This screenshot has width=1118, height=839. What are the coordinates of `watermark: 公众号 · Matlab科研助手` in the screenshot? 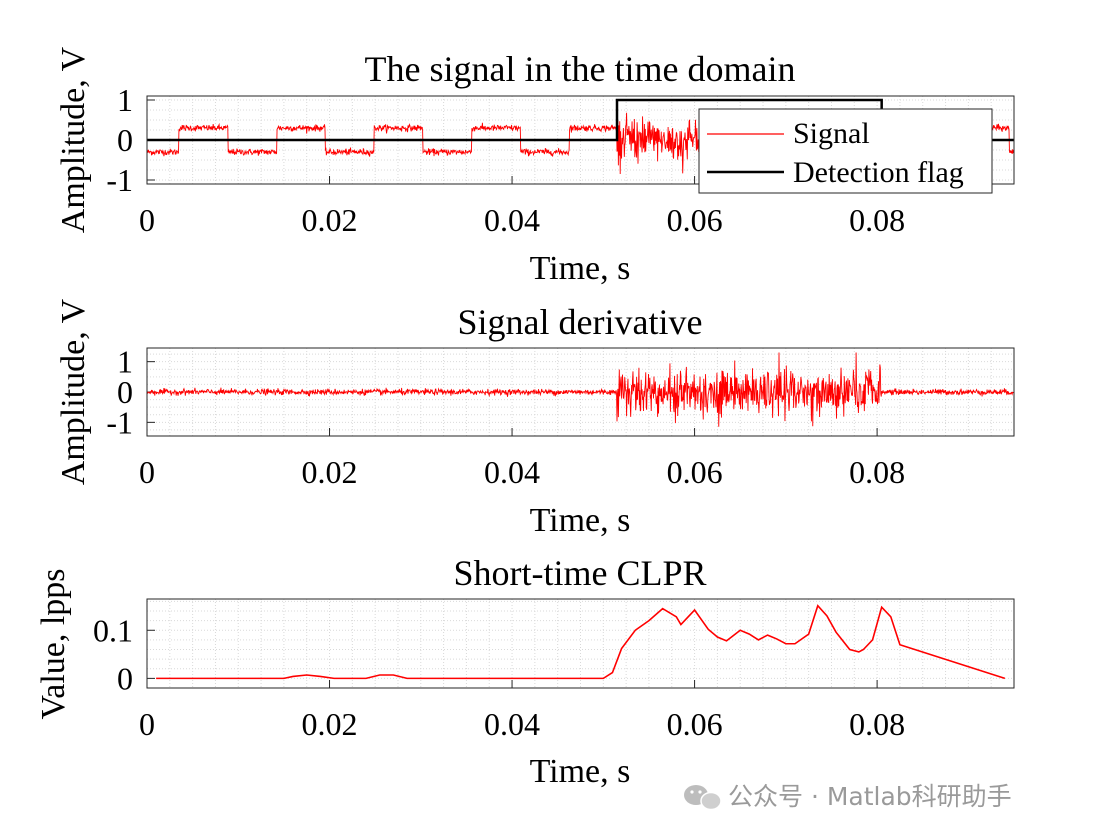 It's located at (848, 796).